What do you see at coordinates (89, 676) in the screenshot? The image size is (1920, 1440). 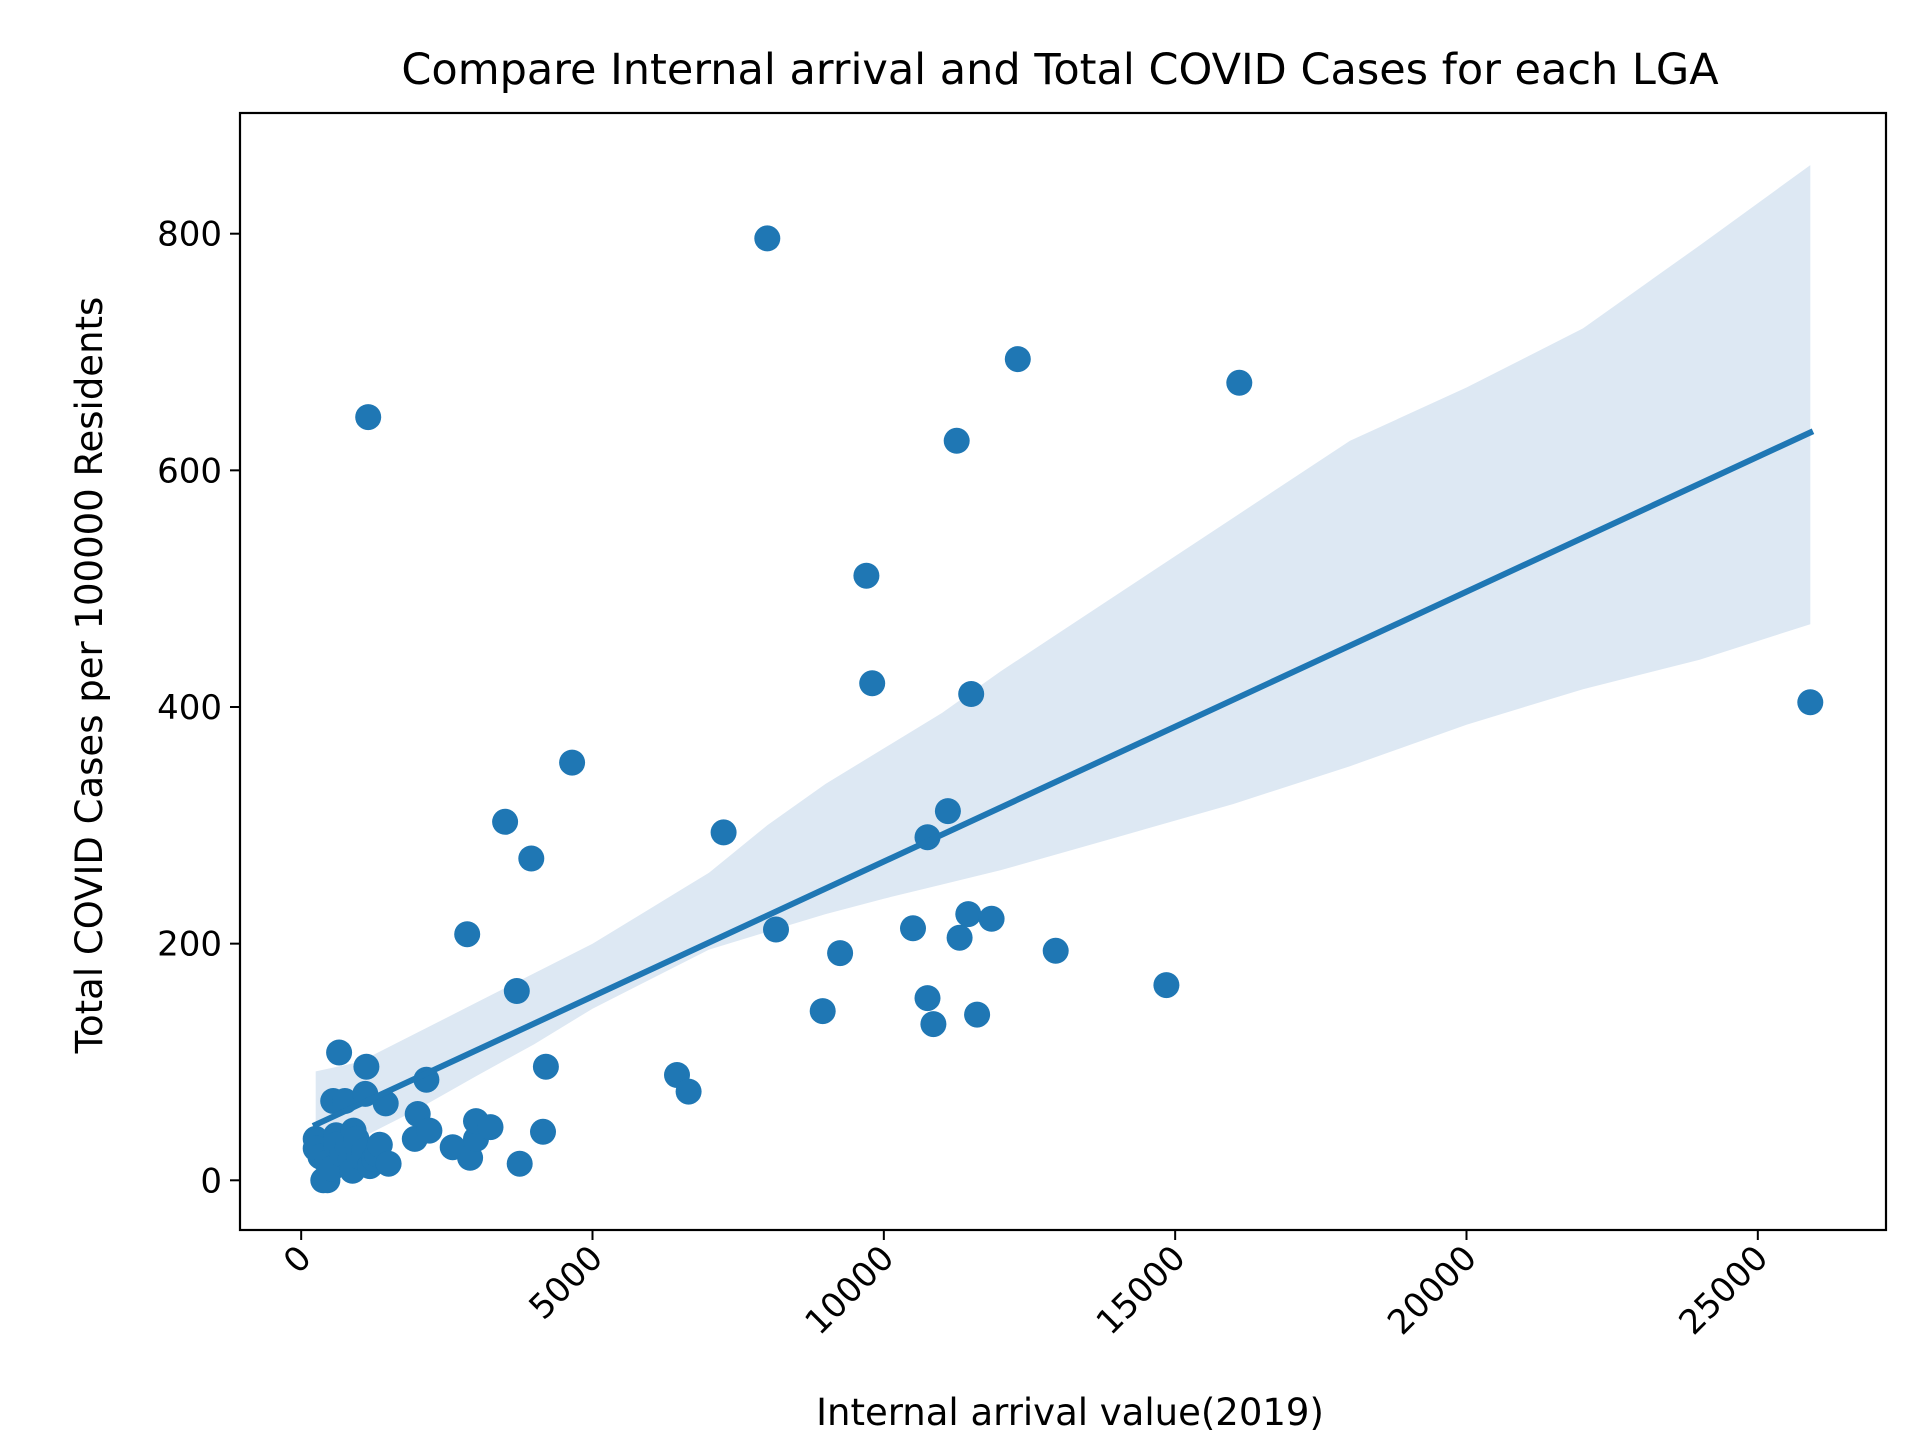 I see `y-axis-label: Total COVID Cases per 100000 Residents` at bounding box center [89, 676].